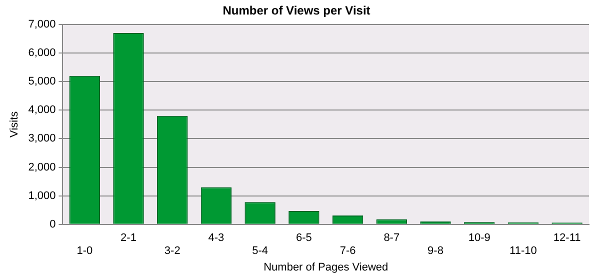  What do you see at coordinates (172, 251) in the screenshot?
I see `x-tick-label: 3-2` at bounding box center [172, 251].